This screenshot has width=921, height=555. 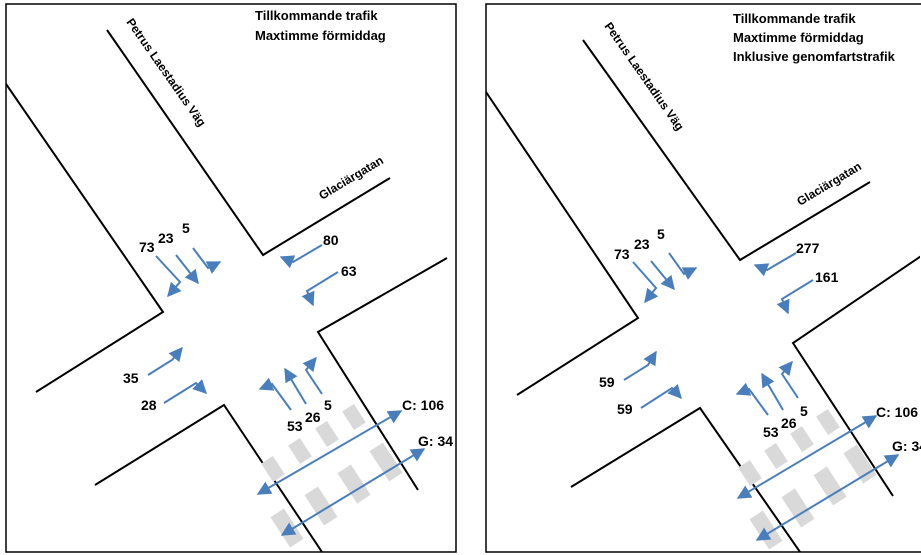 What do you see at coordinates (131, 378) in the screenshot?
I see `flow-value-west-1: 35` at bounding box center [131, 378].